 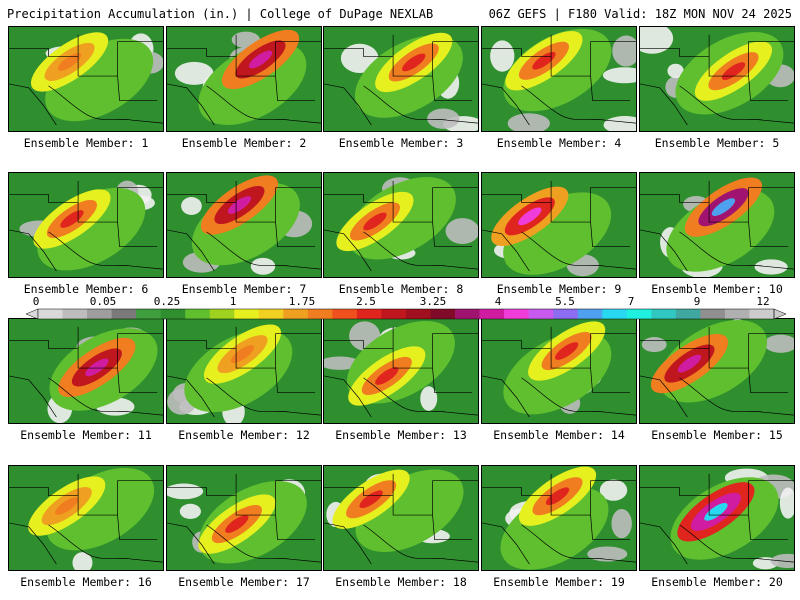 What do you see at coordinates (498, 301) in the screenshot?
I see `colorbar-tick-label: 4` at bounding box center [498, 301].